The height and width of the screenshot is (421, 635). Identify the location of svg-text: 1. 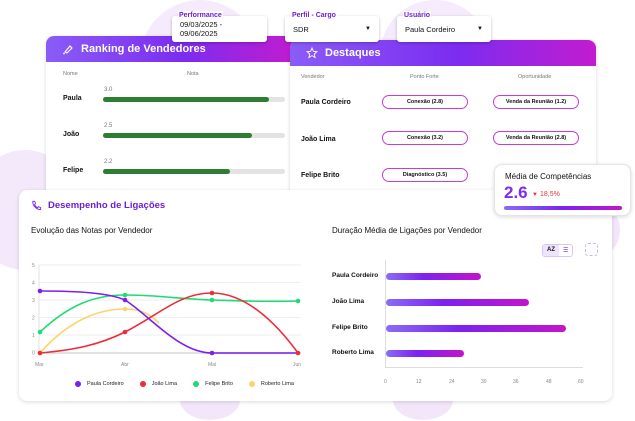
(33, 336).